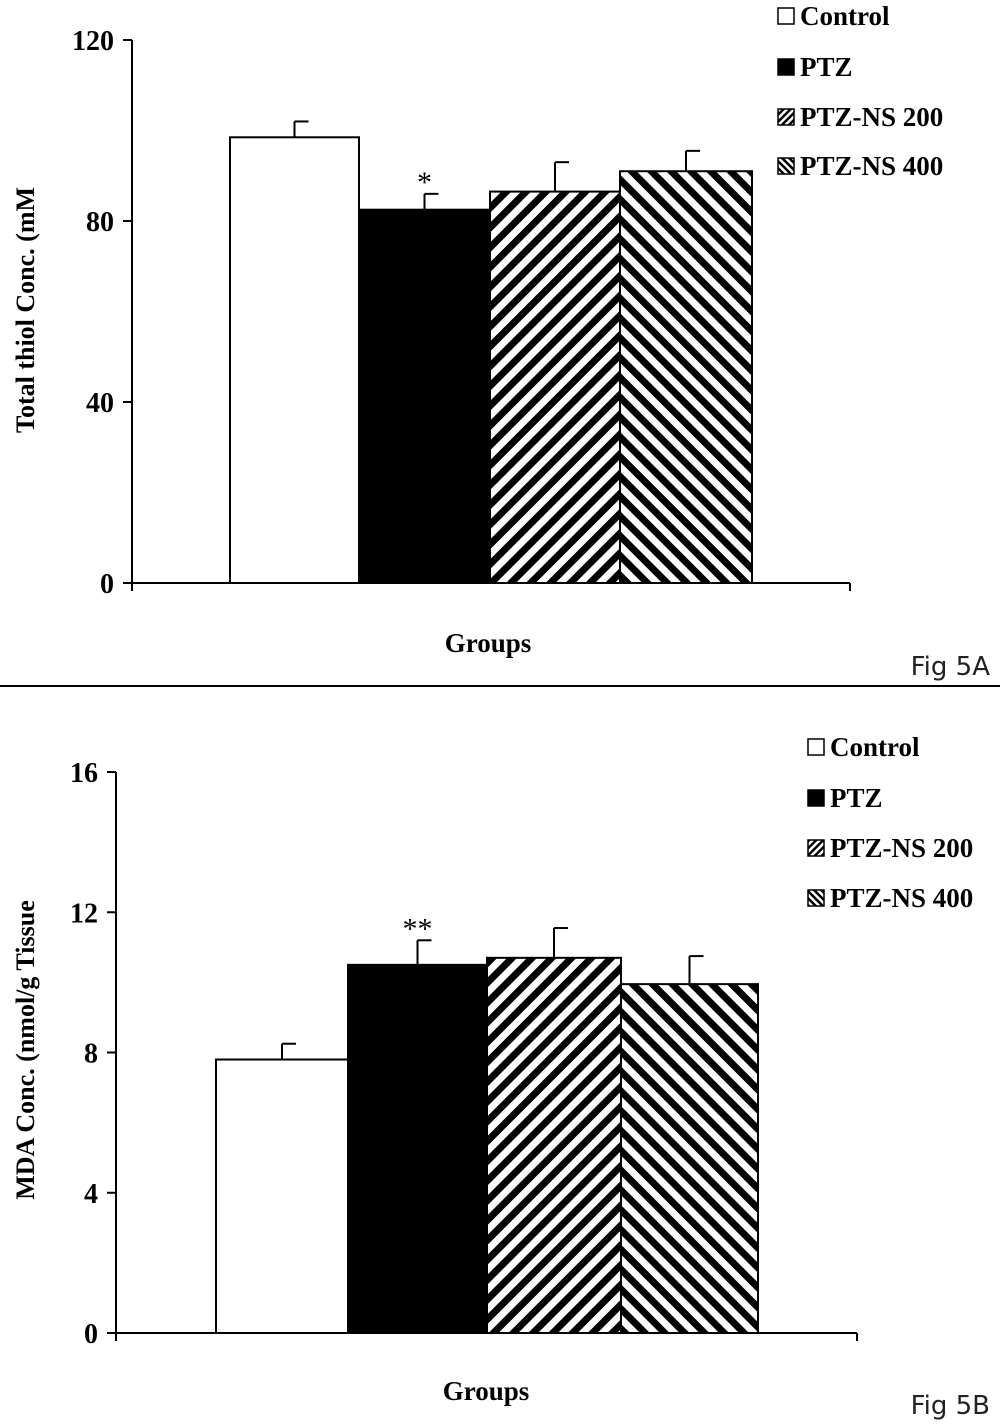 This screenshot has height=1426, width=1000. What do you see at coordinates (93, 41) in the screenshot?
I see `y-tick-label: 120` at bounding box center [93, 41].